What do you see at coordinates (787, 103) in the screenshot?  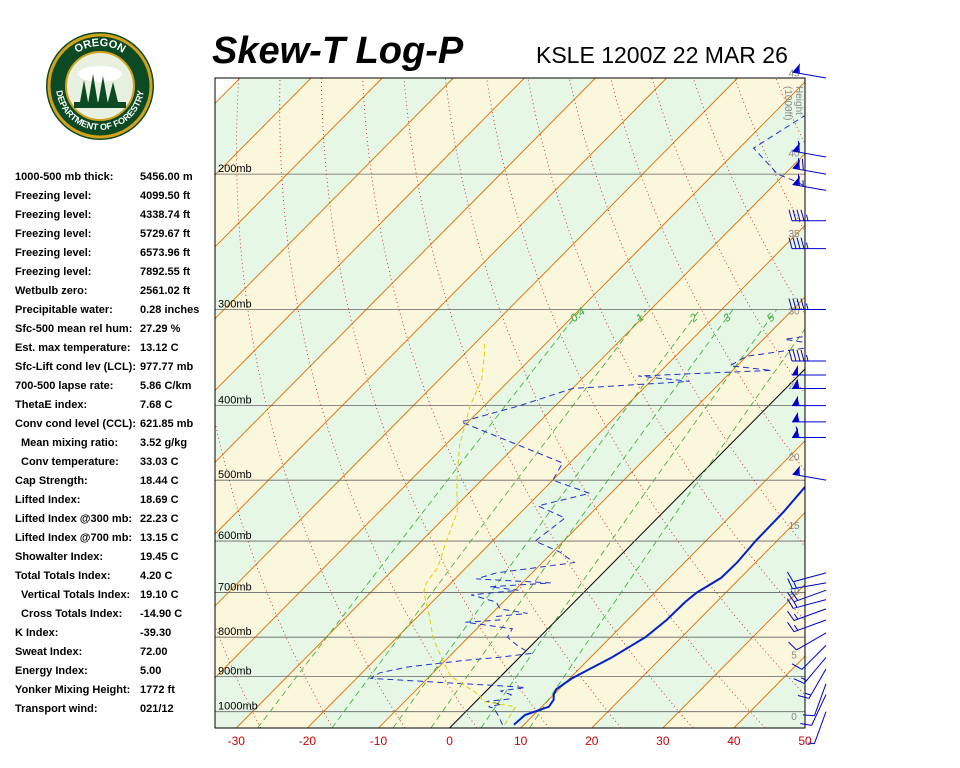 I see `height-axis-title: (1000ft)` at bounding box center [787, 103].